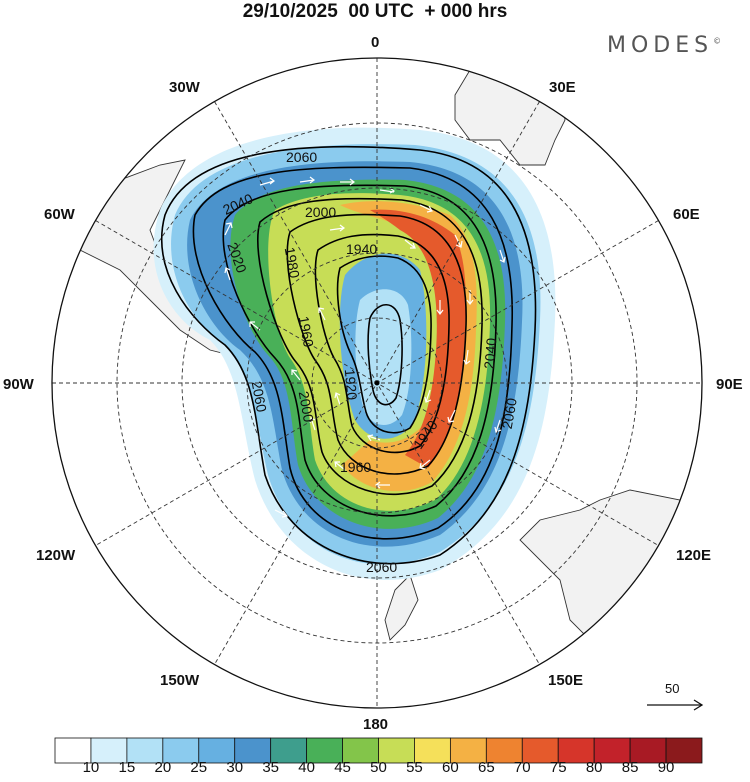  I want to click on lon-label-180: 180, so click(376, 724).